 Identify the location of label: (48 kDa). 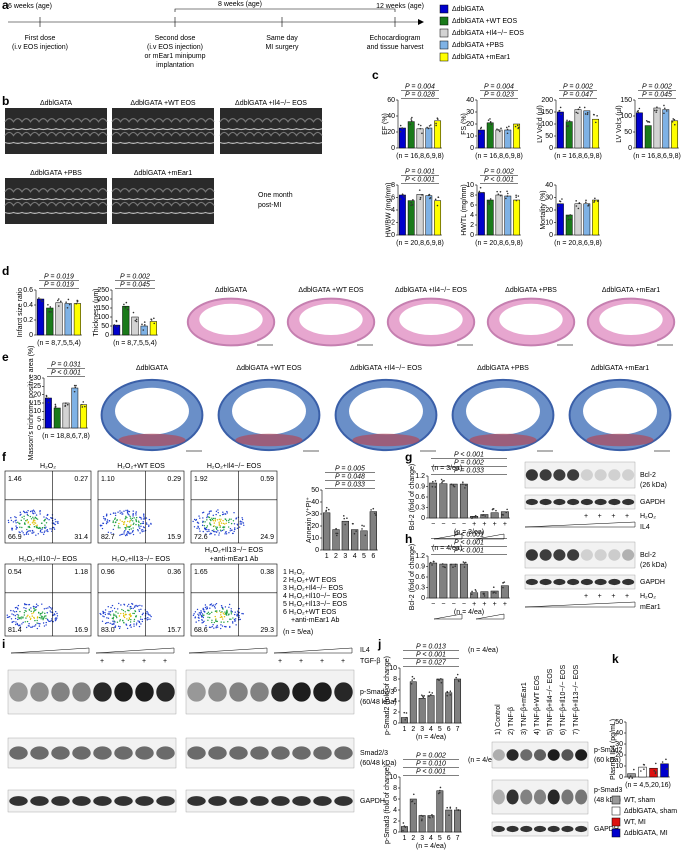
(607, 800).